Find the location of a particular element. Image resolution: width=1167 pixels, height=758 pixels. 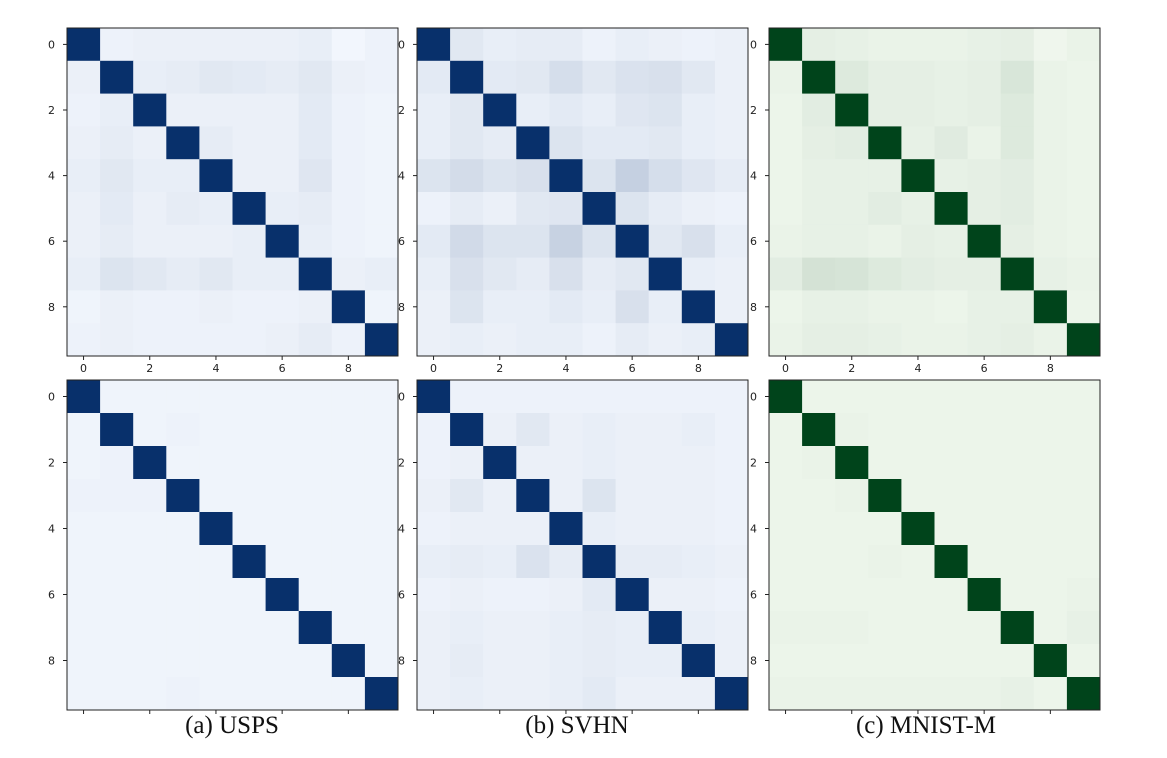

x-tick-label: 6 is located at coordinates (984, 368).